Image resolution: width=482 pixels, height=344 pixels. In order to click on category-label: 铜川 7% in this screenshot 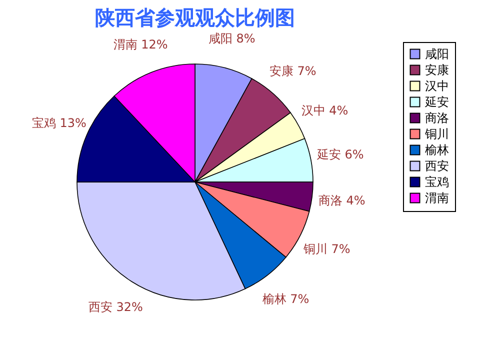, I will do `click(326, 249)`.